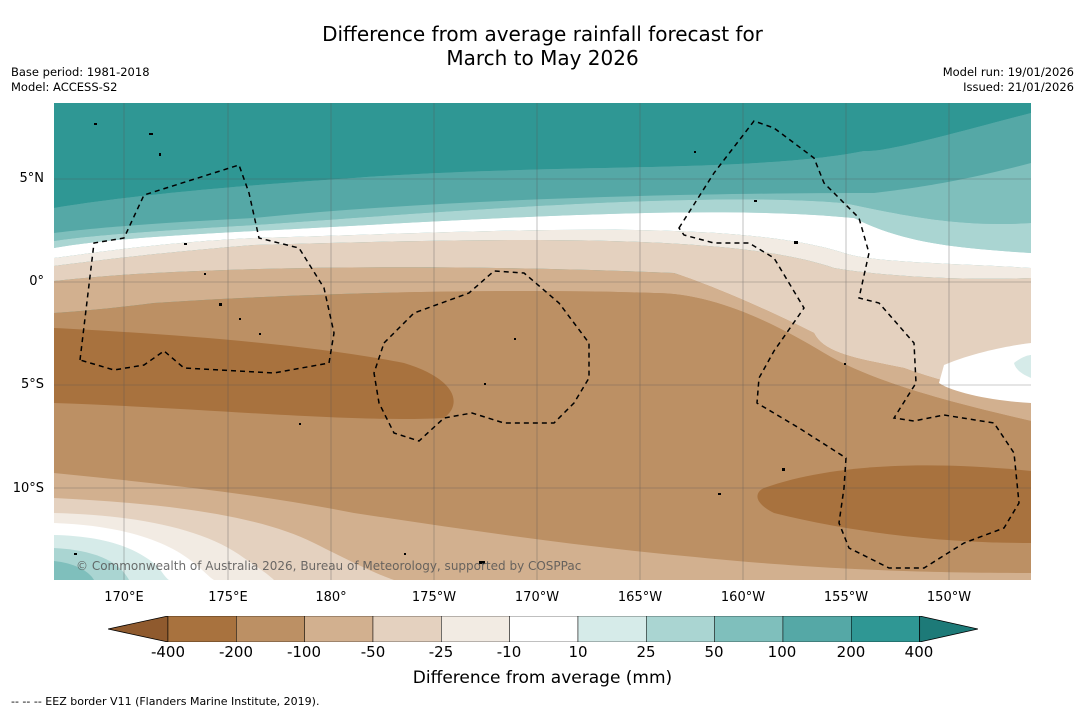 The width and height of the screenshot is (1085, 713). I want to click on lon-label-170w: 170°W, so click(537, 597).